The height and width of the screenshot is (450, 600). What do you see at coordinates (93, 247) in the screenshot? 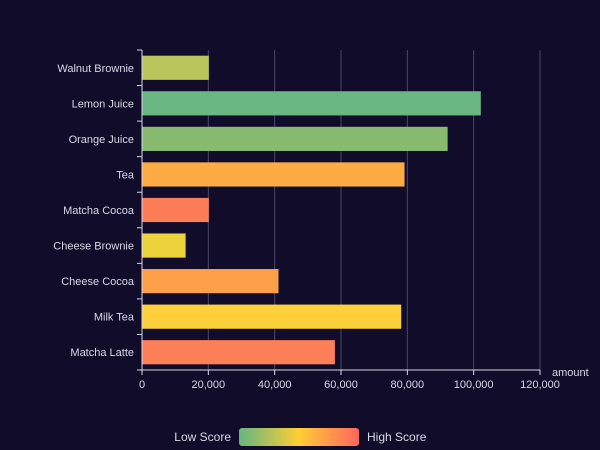
I see `y-category-label: Cheese Brownie` at bounding box center [93, 247].